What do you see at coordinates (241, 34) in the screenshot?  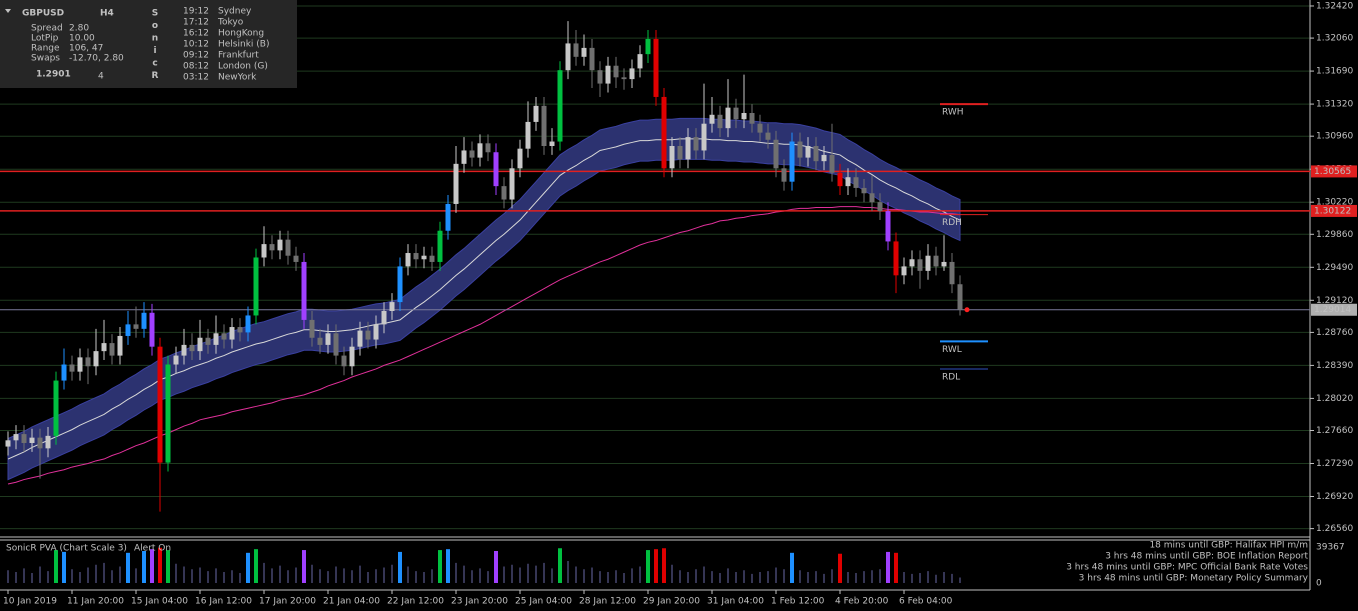 I see `session-name: HongKong` at bounding box center [241, 34].